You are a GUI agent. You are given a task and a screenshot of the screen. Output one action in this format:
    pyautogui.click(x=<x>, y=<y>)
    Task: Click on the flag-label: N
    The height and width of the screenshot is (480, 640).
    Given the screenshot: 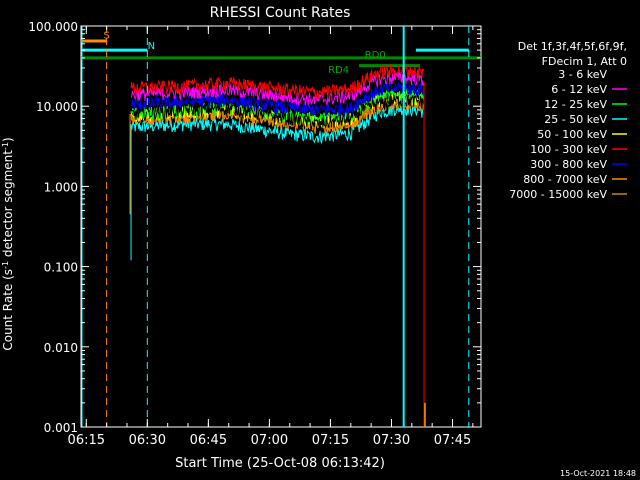 What is the action you would take?
    pyautogui.click(x=151, y=46)
    